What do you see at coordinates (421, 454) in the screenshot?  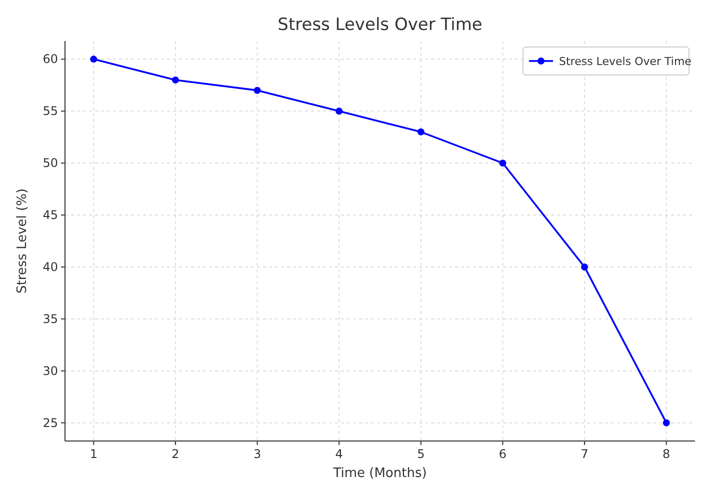 I see `x-tick-label: 5` at bounding box center [421, 454].